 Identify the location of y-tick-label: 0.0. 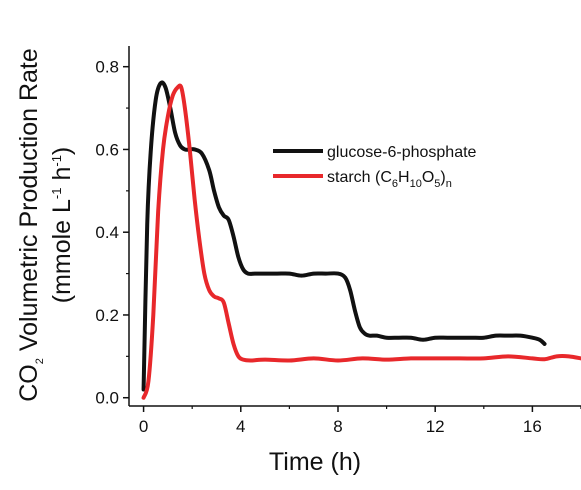
(107, 398).